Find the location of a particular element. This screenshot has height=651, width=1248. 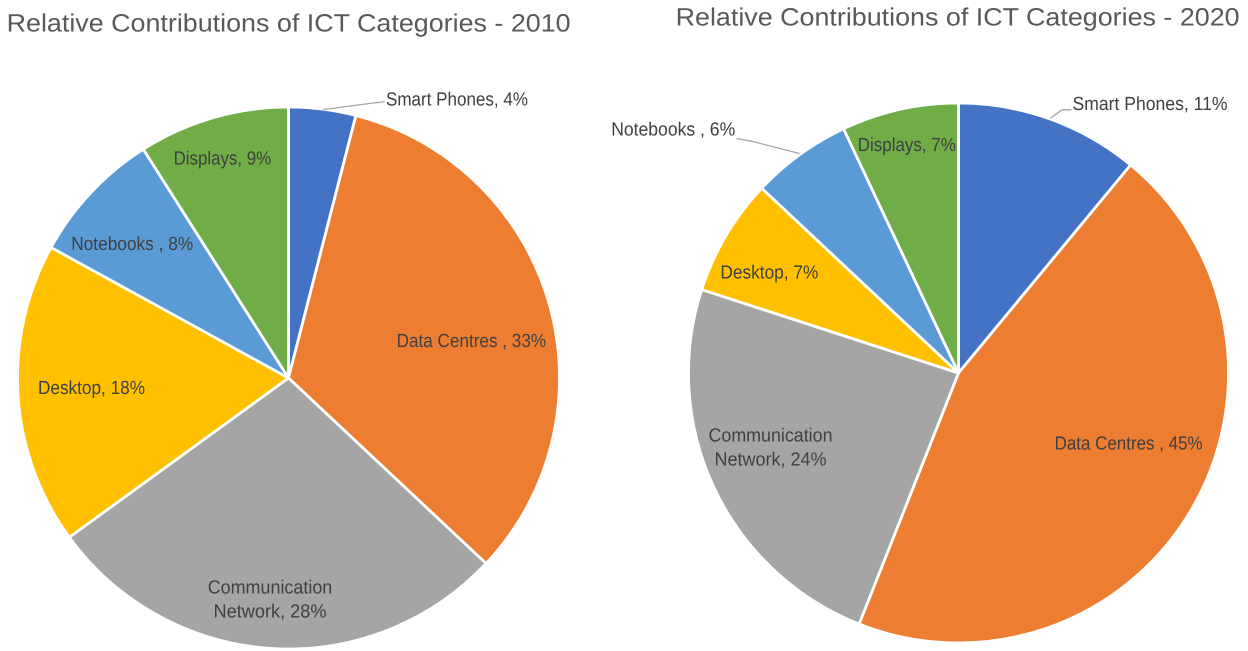

svg-text: Data Centres , 33% is located at coordinates (472, 341).